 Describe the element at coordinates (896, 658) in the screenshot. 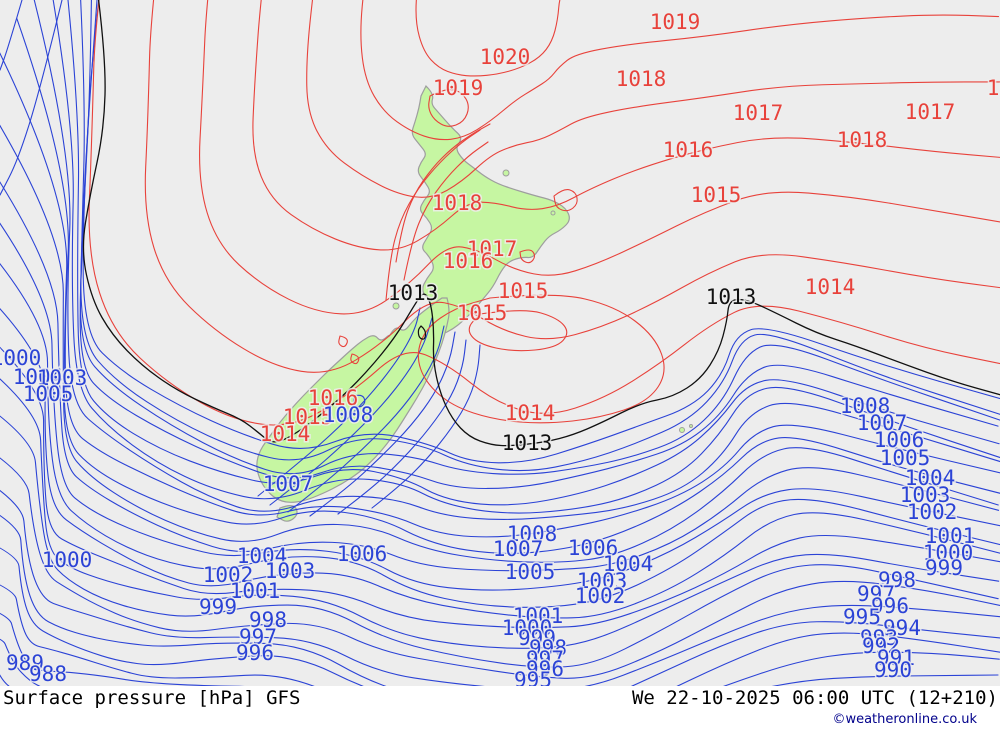

I see `contour-label: 991` at that location.